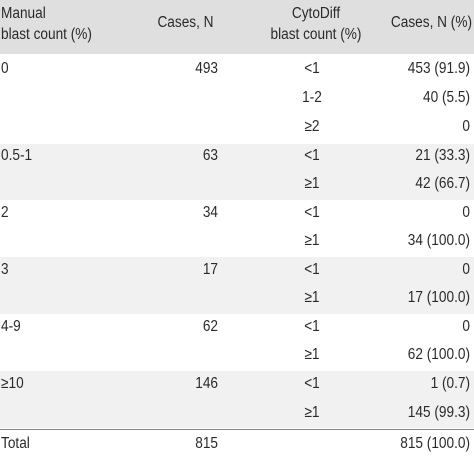 Image resolution: width=474 pixels, height=459 pixels. Describe the element at coordinates (438, 412) in the screenshot. I see `outcome-cell: 145 (99.3)` at that location.